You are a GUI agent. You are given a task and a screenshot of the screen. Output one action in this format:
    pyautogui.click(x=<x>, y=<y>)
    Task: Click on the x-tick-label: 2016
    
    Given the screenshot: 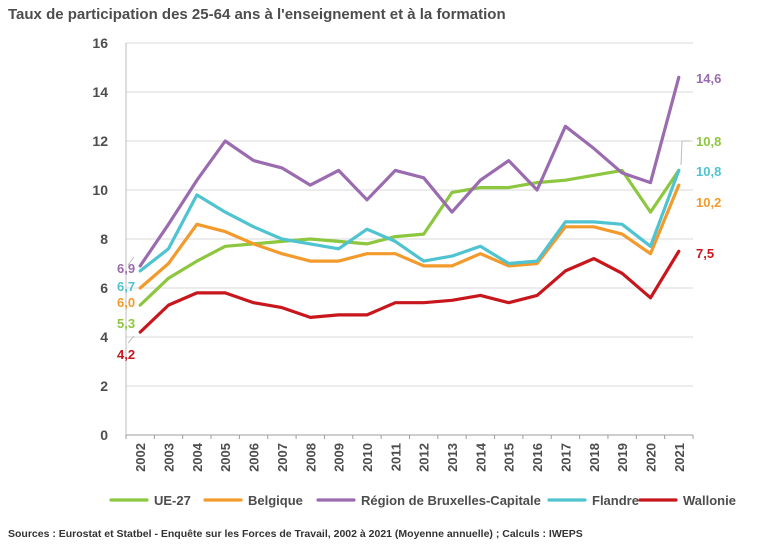 What is the action you would take?
    pyautogui.click(x=537, y=457)
    